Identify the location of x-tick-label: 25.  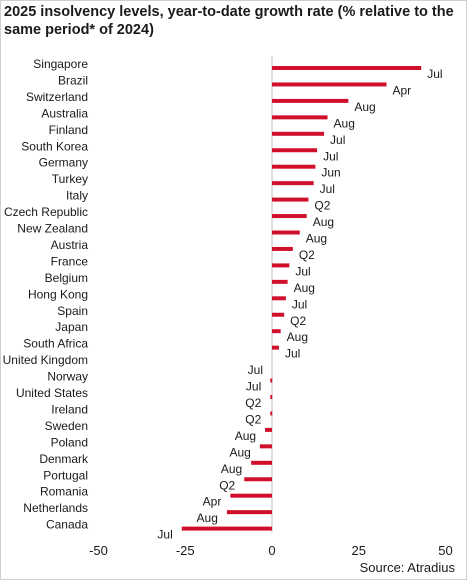
(359, 550).